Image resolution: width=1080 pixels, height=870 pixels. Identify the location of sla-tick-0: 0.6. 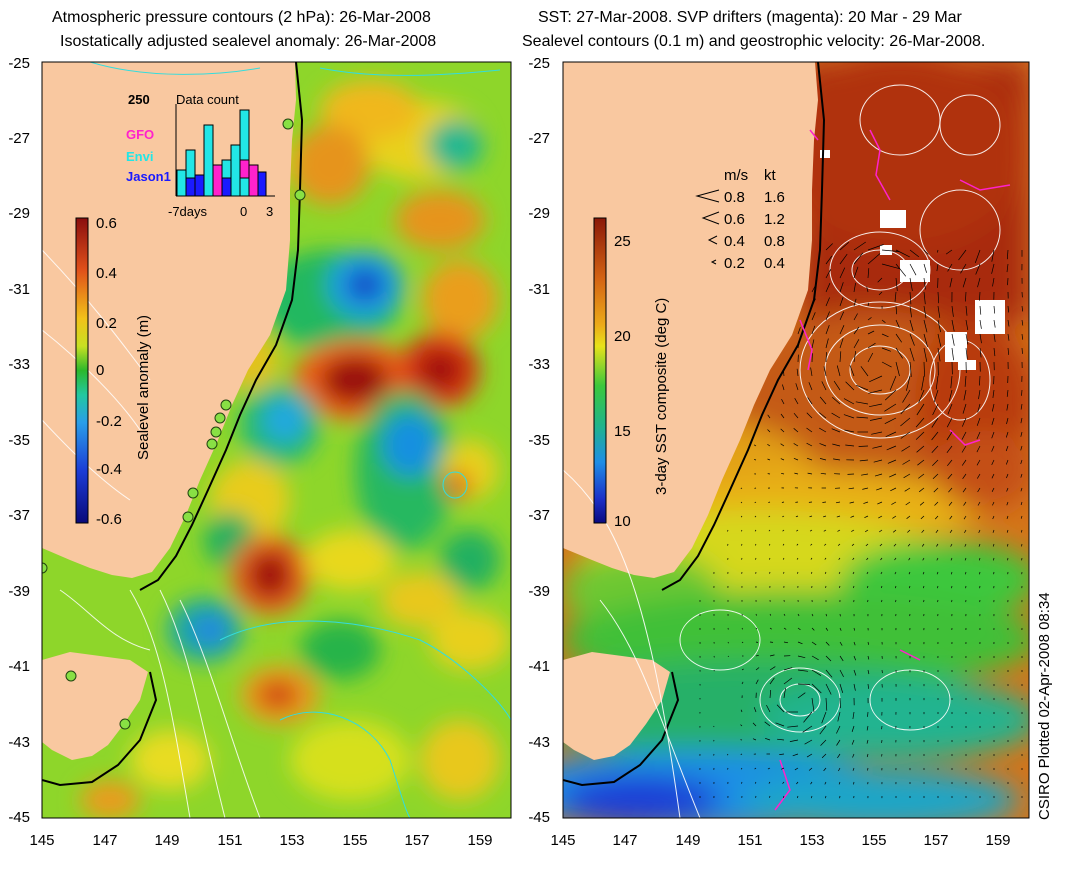
(106, 223).